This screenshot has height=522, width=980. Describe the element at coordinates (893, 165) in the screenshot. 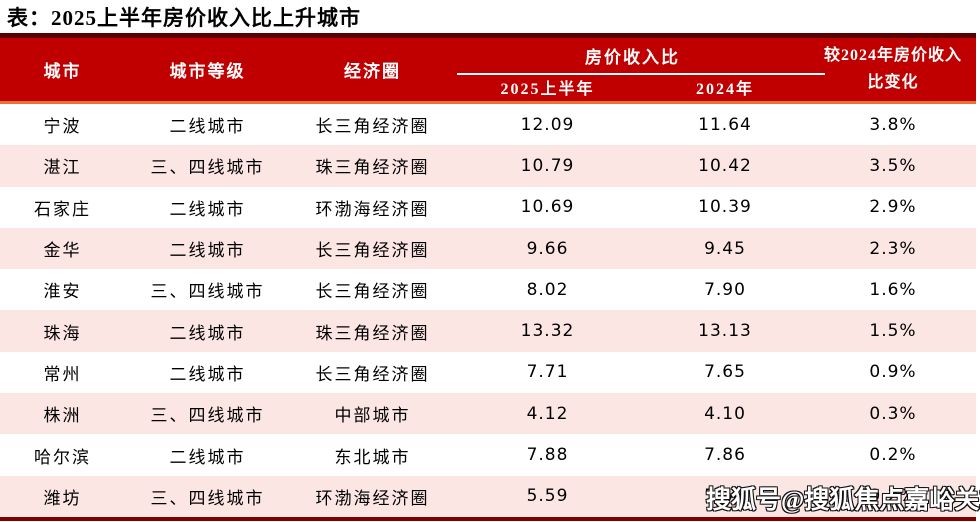

I see `cell-change: 3.5%` at that location.